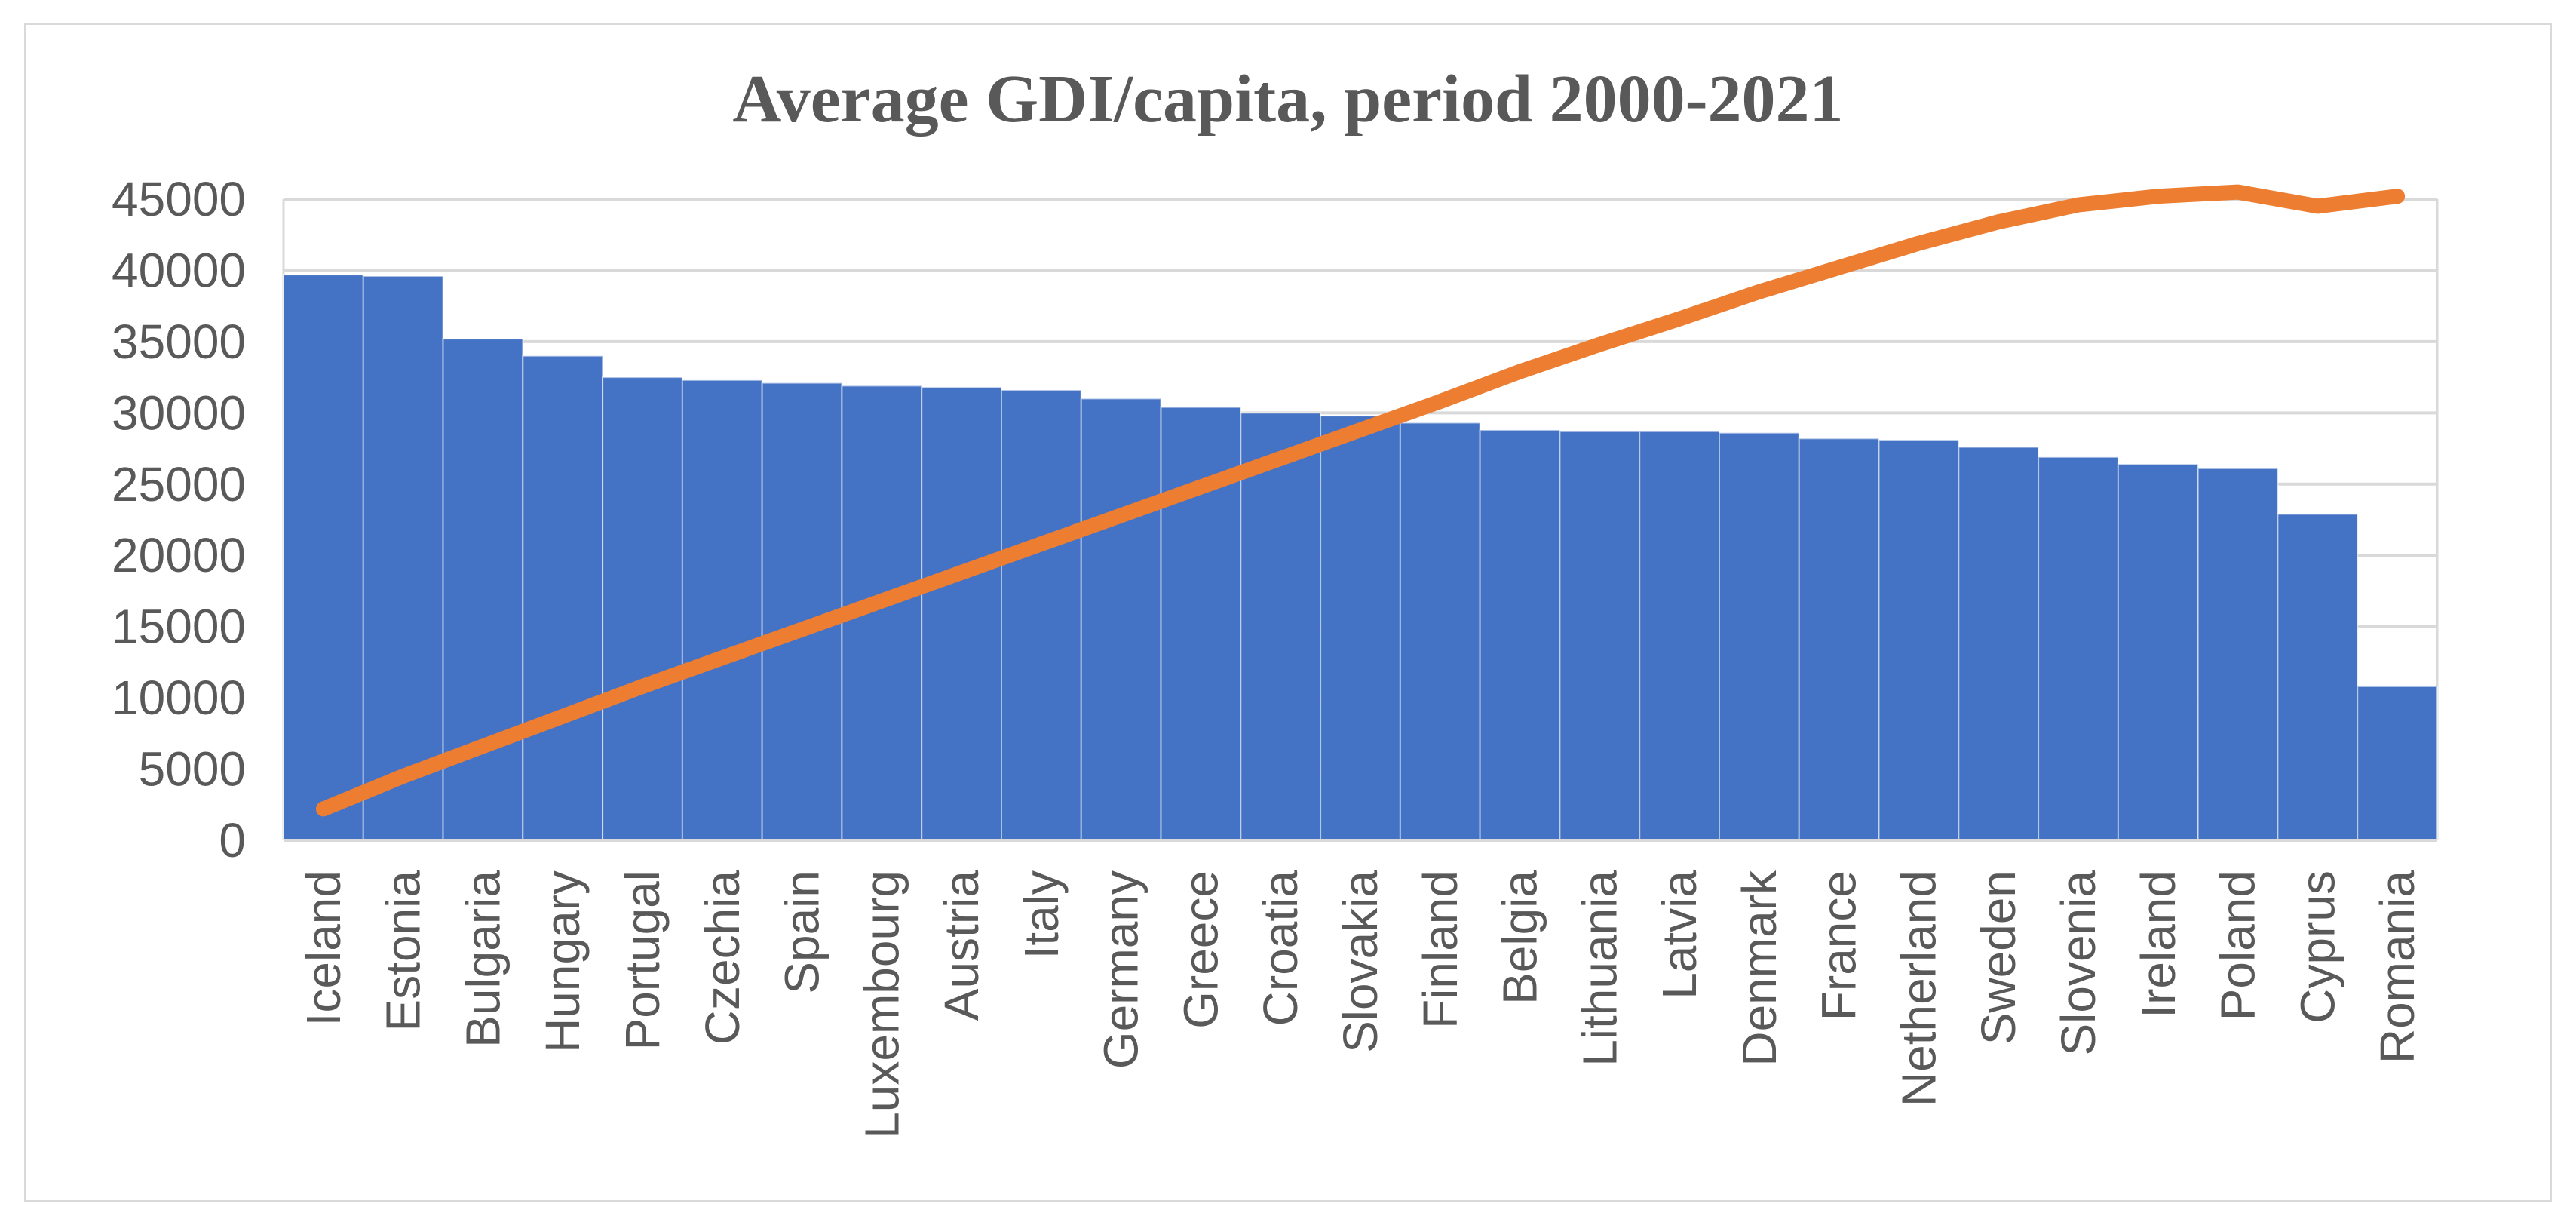 The image size is (2576, 1225). I want to click on y-tick-label: 45000, so click(179, 199).